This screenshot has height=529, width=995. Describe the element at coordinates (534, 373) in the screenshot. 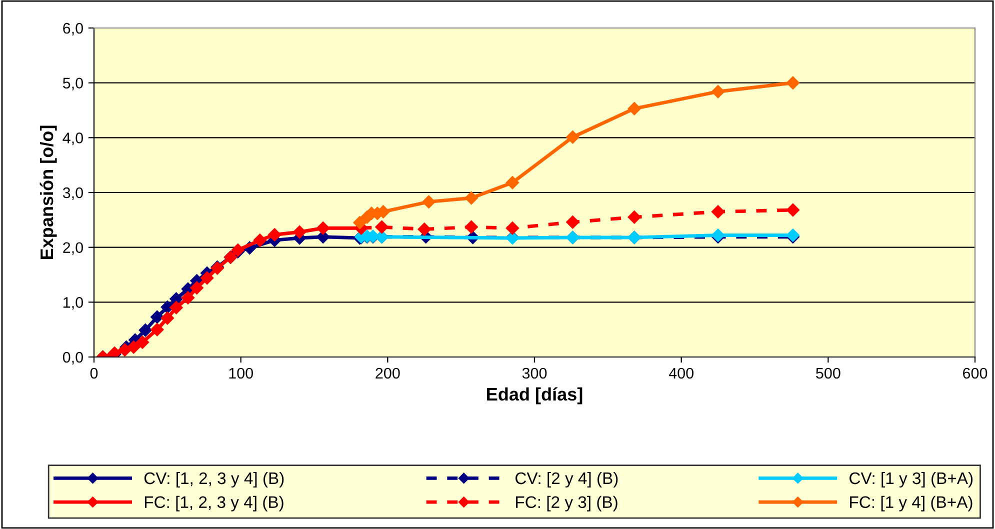

I see `x-tick-label: 300` at that location.